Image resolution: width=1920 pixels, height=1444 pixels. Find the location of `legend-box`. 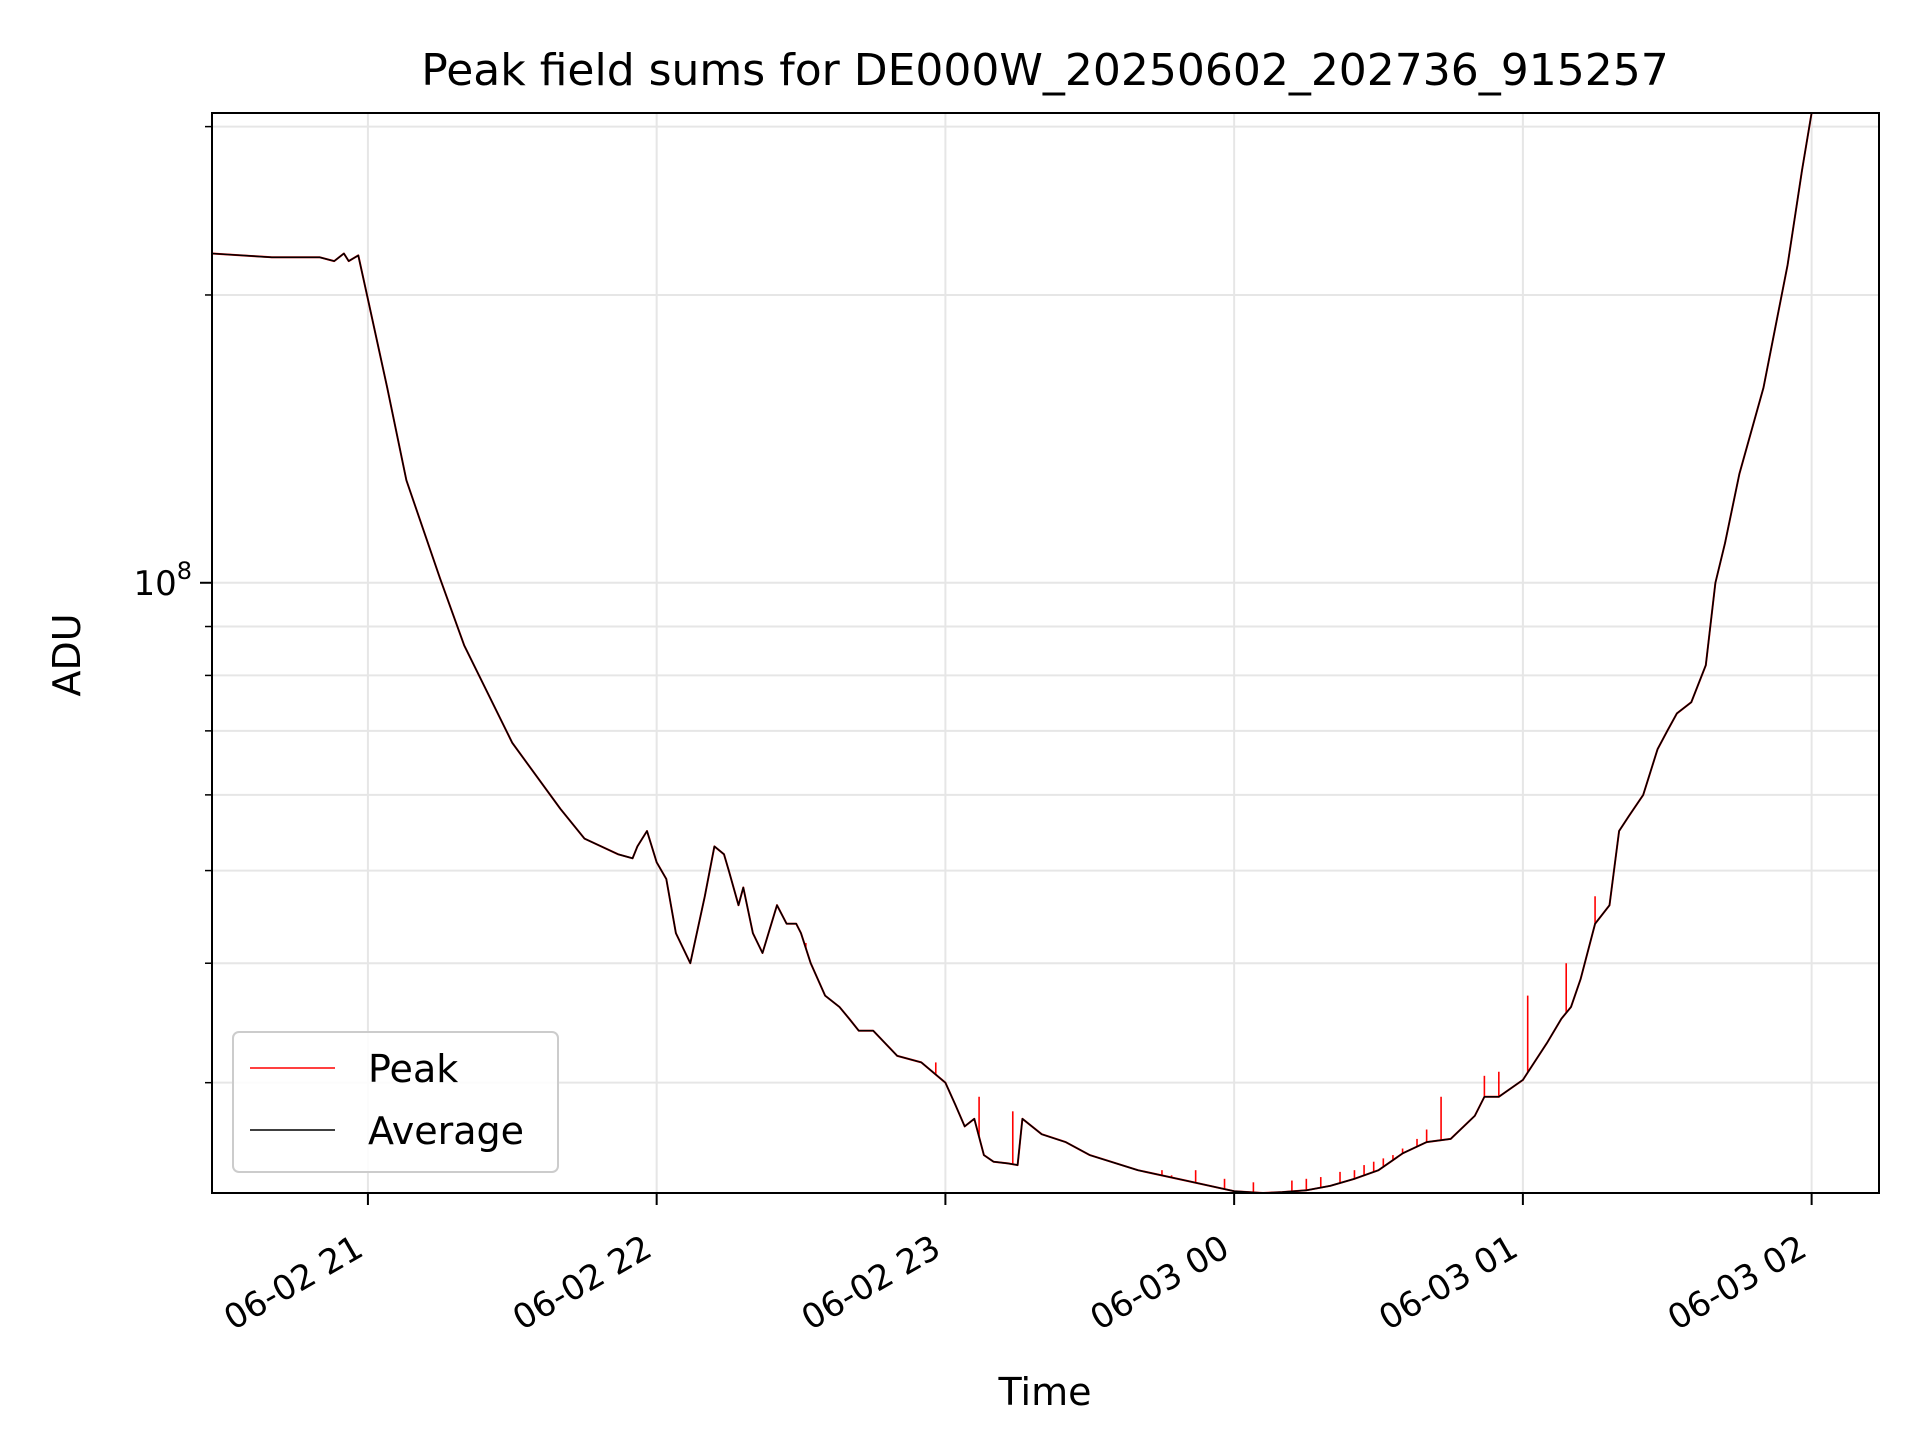

legend-box is located at coordinates (395, 1102).